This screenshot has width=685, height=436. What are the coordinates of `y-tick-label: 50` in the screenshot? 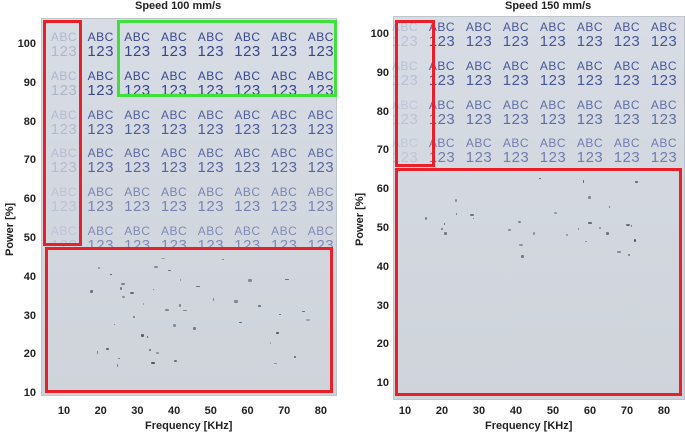 It's located at (29, 238).